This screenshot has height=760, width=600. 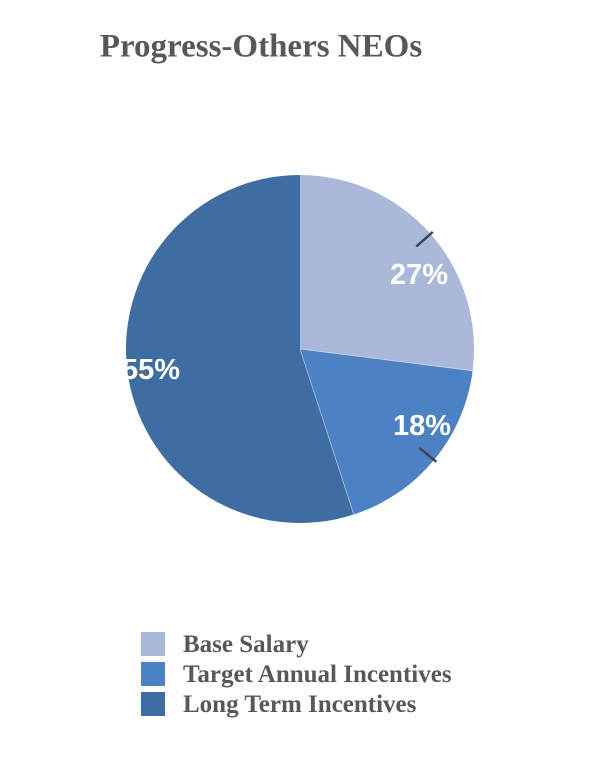 I want to click on legend-item-target-annual-incentives: Target Annual Incentives, so click(x=296, y=674).